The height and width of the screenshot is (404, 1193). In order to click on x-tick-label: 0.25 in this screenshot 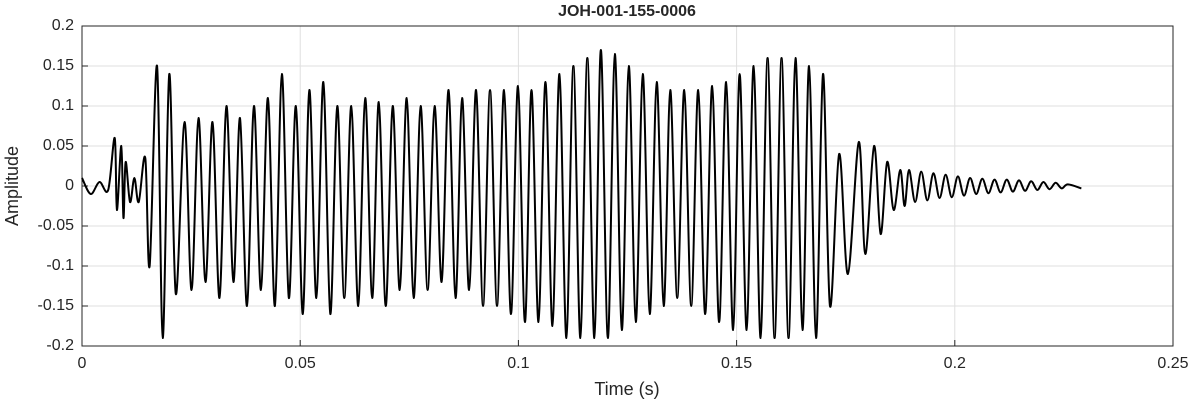, I will do `click(1172, 363)`.